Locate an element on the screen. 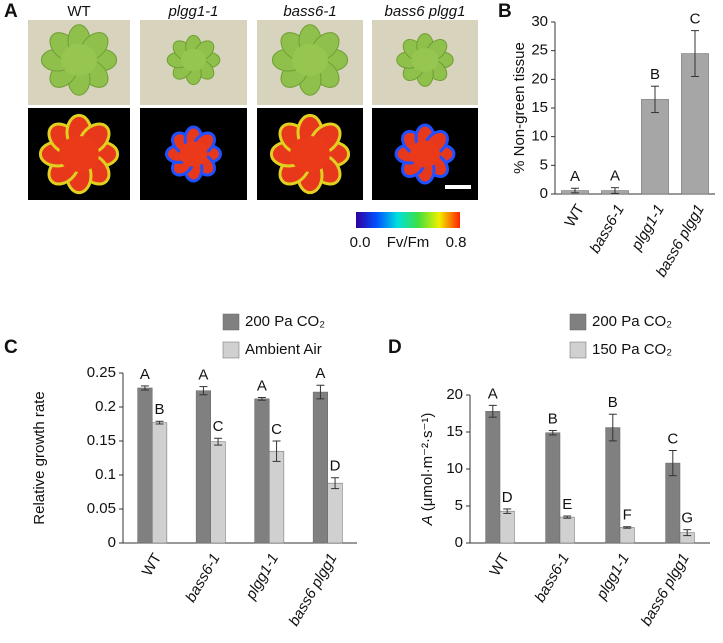 This screenshot has height=643, width=723. panel-label: C is located at coordinates (11, 347).